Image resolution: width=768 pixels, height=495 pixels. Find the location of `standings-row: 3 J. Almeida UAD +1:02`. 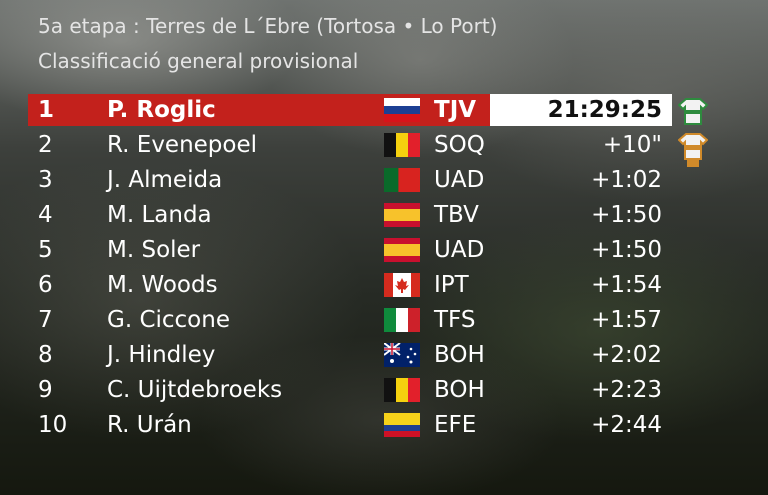

standings-row: 3 J. Almeida UAD +1:02 is located at coordinates (378, 179).